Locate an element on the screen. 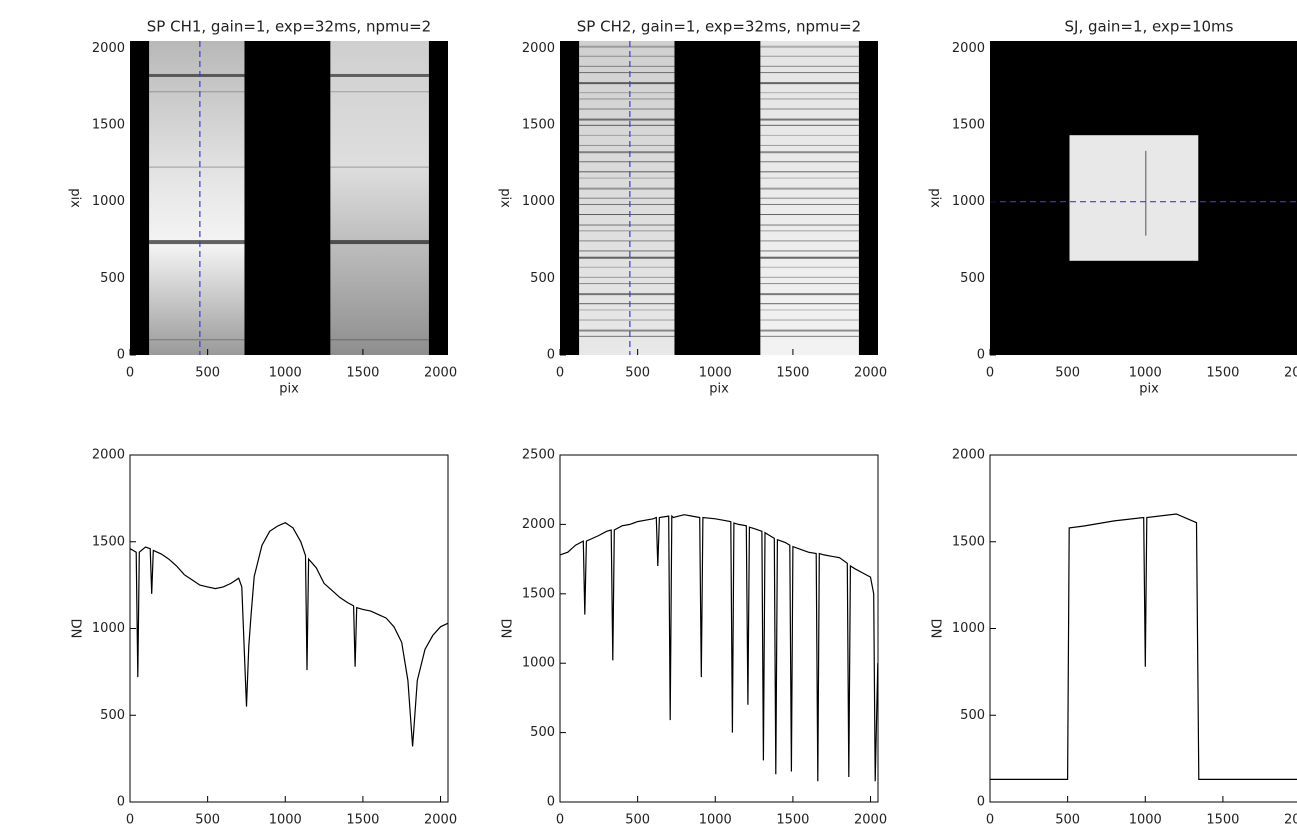  panel-title: SJ, gain=1, exp=10ms is located at coordinates (1149, 27).